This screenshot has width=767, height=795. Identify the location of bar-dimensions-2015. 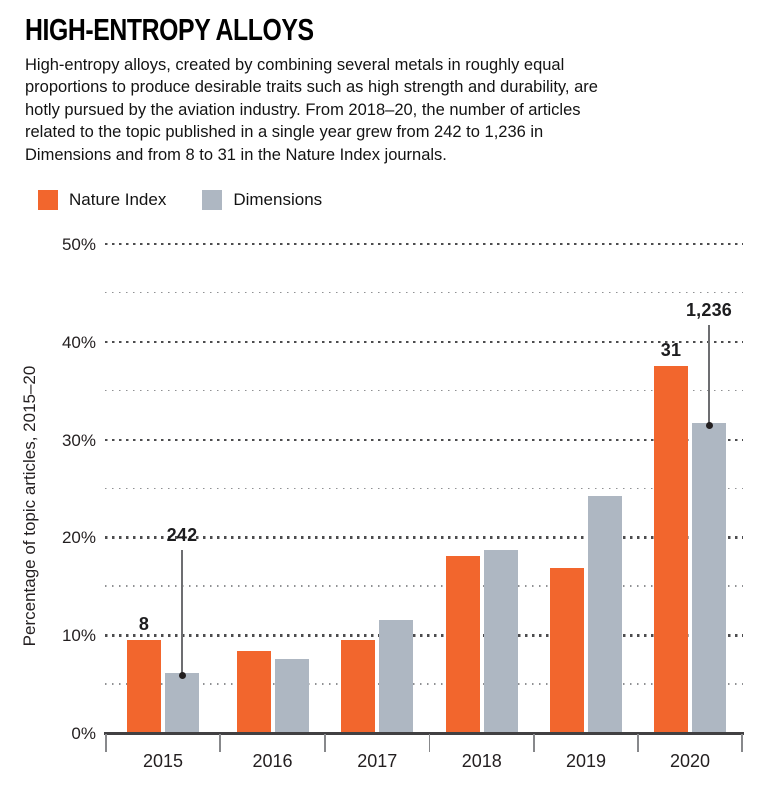
(182, 703).